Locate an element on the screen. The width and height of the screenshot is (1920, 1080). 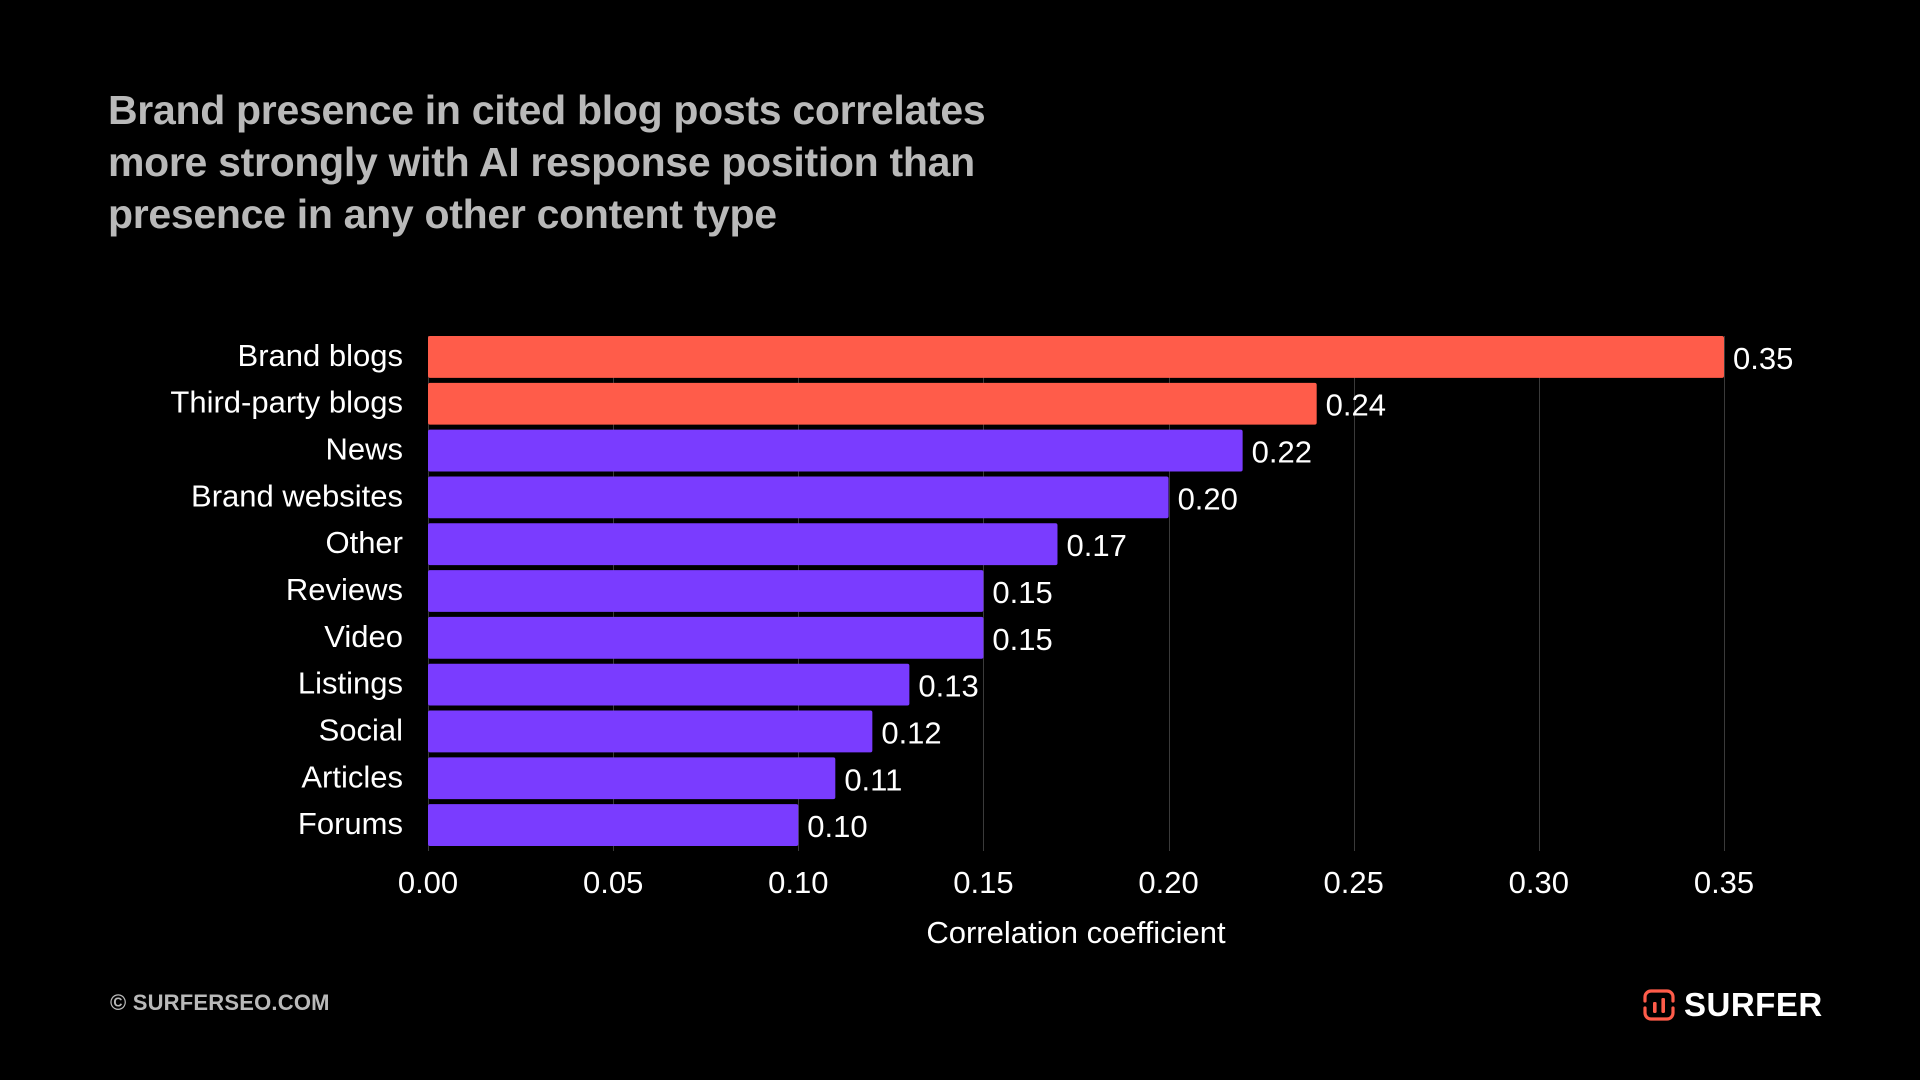
value-label: 0.24 is located at coordinates (1356, 405).